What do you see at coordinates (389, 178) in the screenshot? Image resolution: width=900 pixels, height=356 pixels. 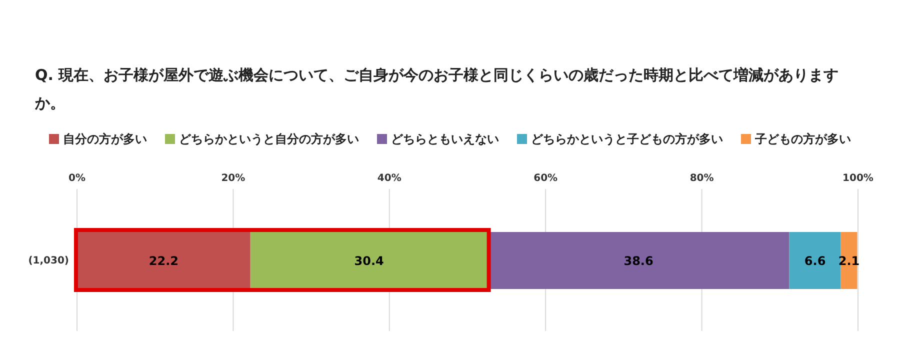 I see `x-tick-label: 40%` at bounding box center [389, 178].